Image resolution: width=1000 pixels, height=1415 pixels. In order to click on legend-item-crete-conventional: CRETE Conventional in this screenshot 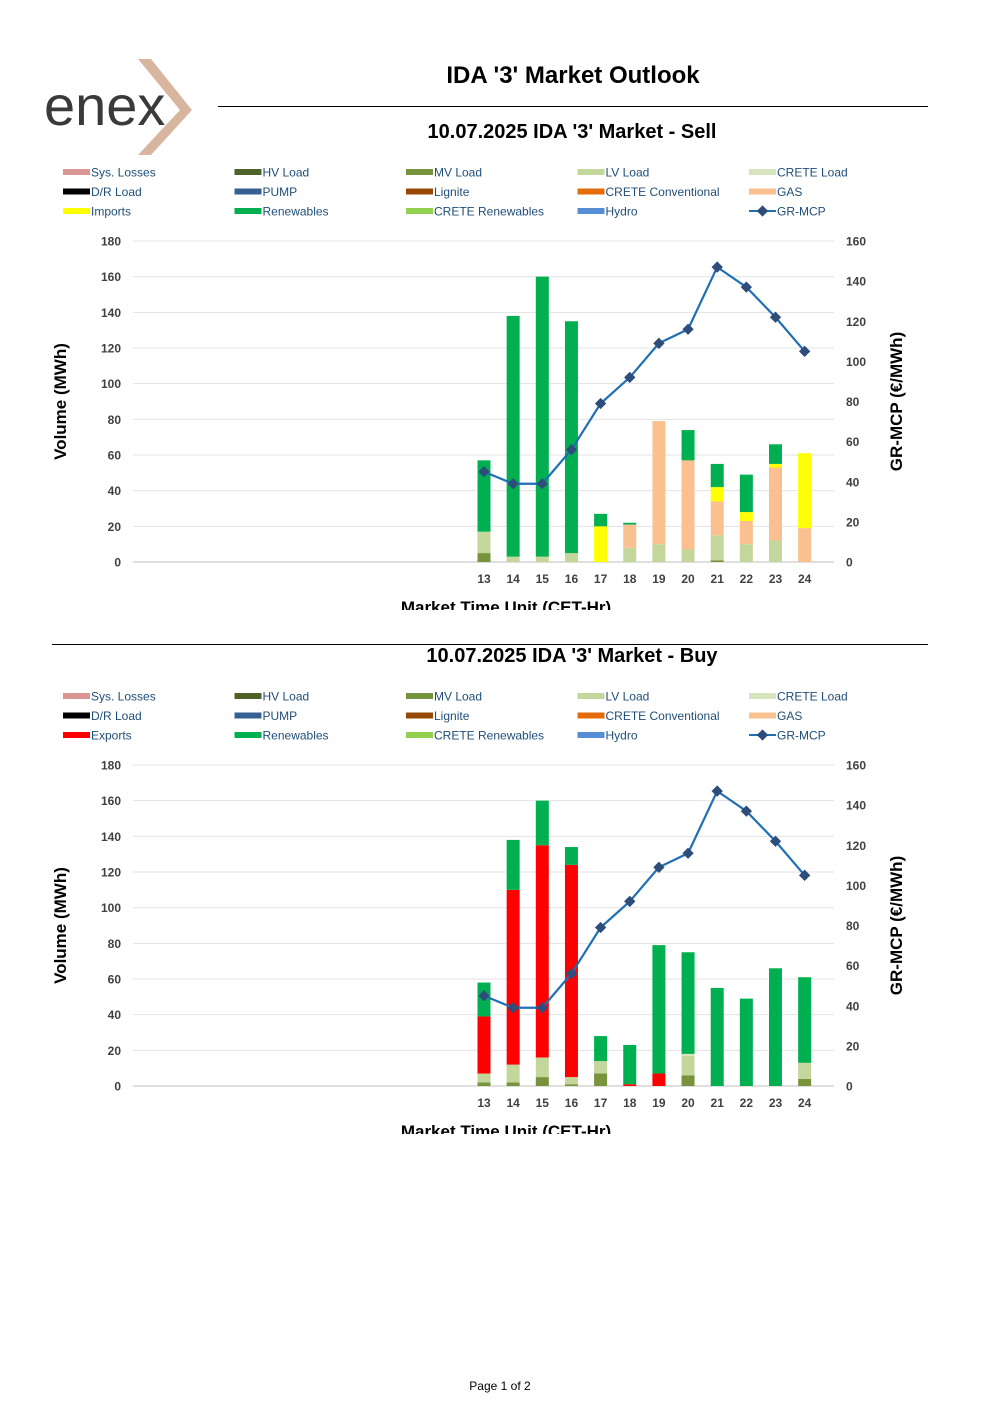, I will do `click(648, 192)`.